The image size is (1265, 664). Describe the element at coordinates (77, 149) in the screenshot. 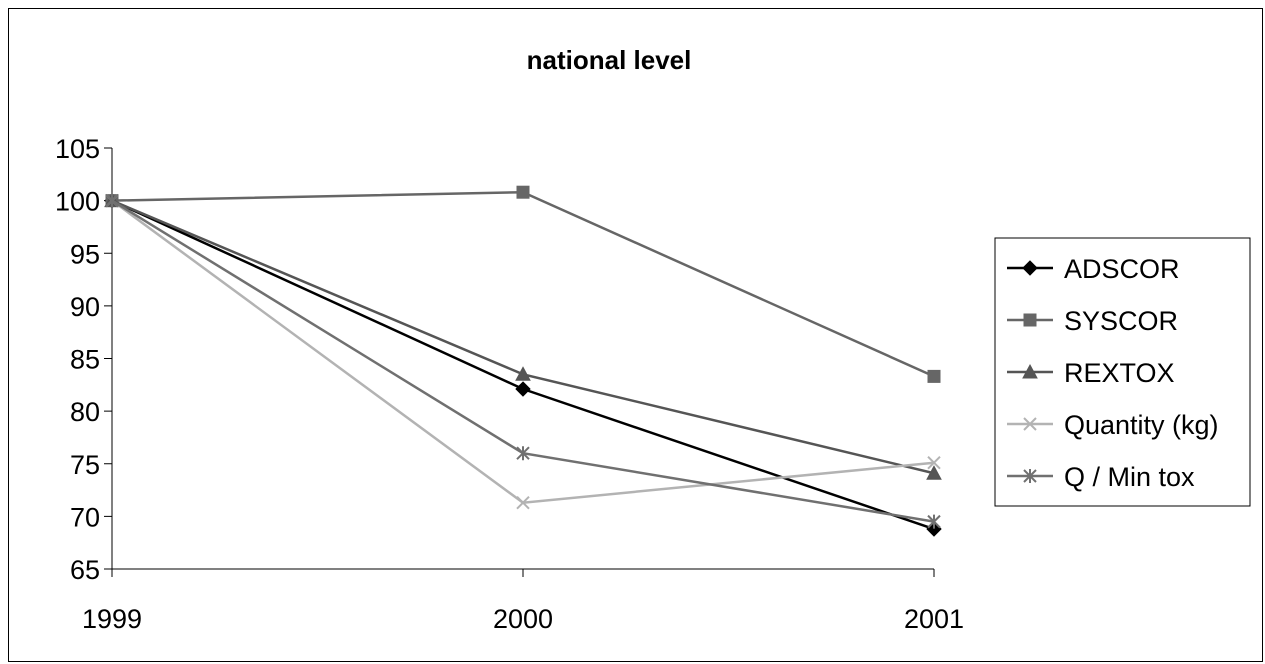

I see `y-tick-label: 105` at that location.